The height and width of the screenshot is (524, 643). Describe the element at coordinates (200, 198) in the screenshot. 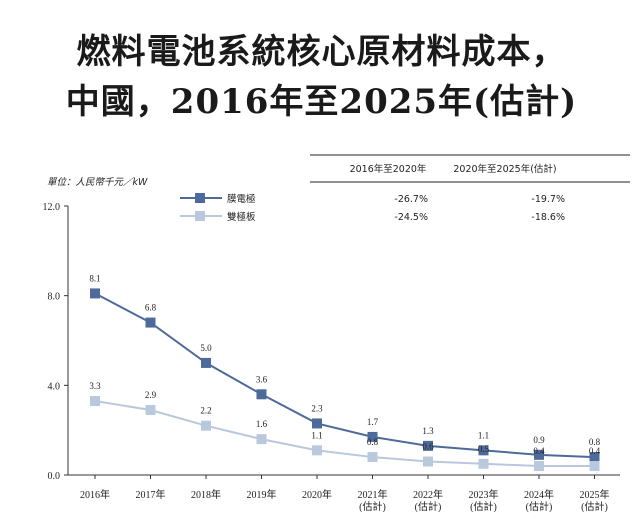

I see `legend-marker-membrane` at that location.